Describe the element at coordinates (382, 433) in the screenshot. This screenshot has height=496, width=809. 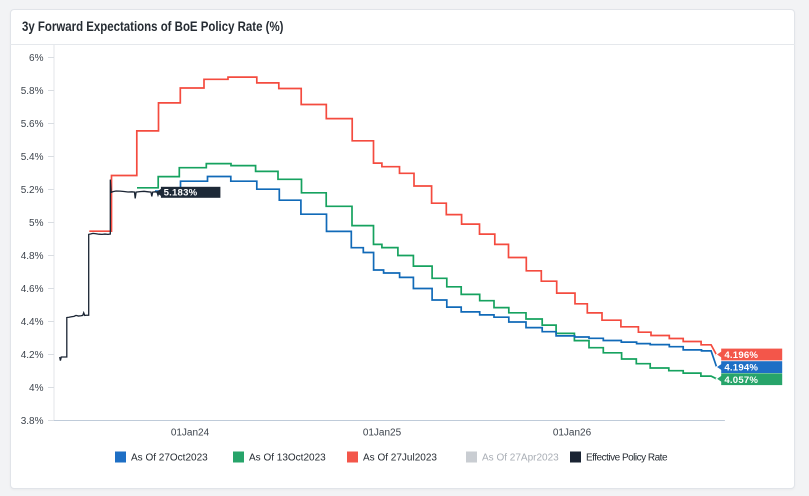
I see `svg-text: 01Jan25` at that location.